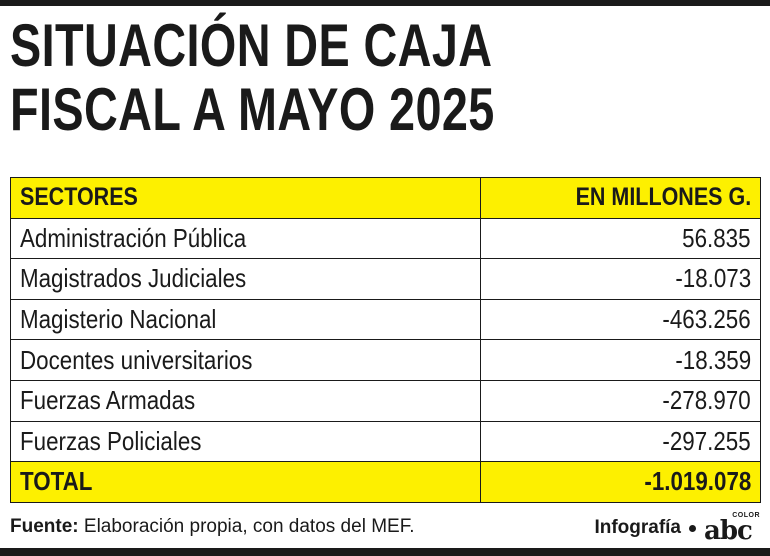 The height and width of the screenshot is (556, 770). Describe the element at coordinates (620, 279) in the screenshot. I see `row-value: -18.073` at that location.